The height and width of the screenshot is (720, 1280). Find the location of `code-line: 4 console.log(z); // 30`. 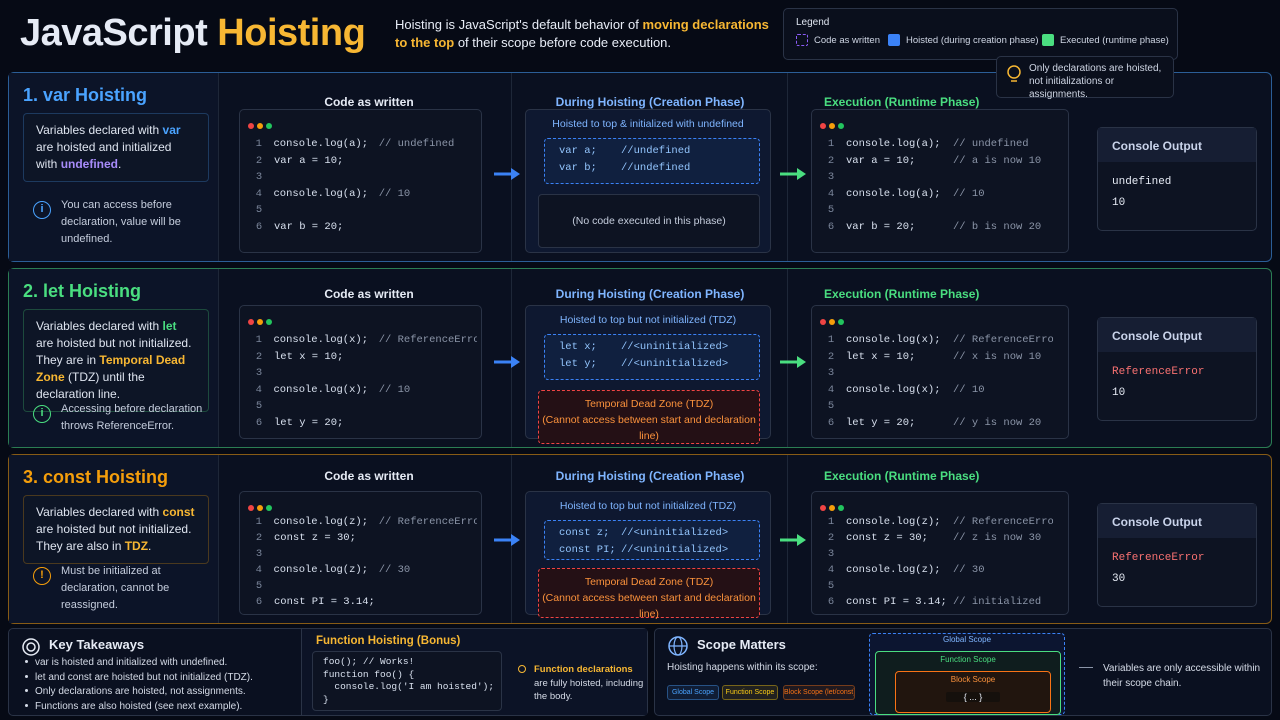

code-line: 4 console.log(z); // 30 is located at coordinates (360, 572).